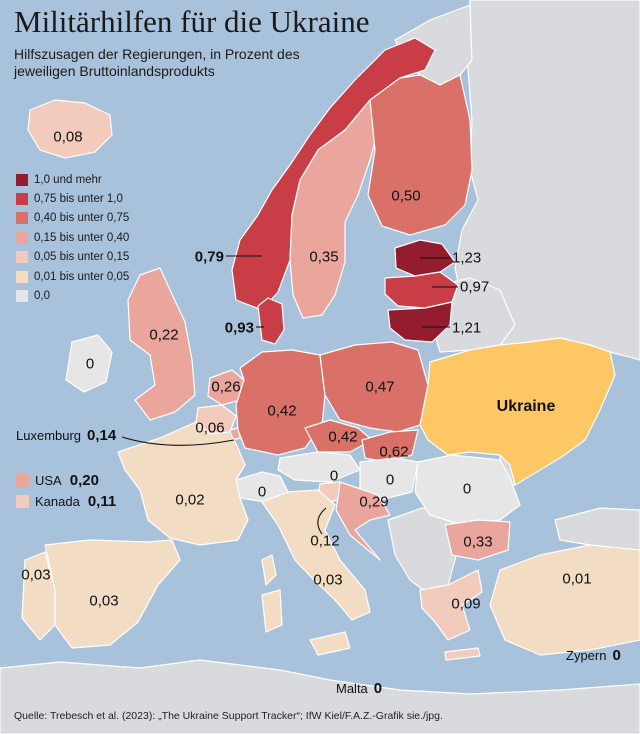 The height and width of the screenshot is (734, 640). I want to click on legend-item: 0,01 bis unter 0,05, so click(72, 276).